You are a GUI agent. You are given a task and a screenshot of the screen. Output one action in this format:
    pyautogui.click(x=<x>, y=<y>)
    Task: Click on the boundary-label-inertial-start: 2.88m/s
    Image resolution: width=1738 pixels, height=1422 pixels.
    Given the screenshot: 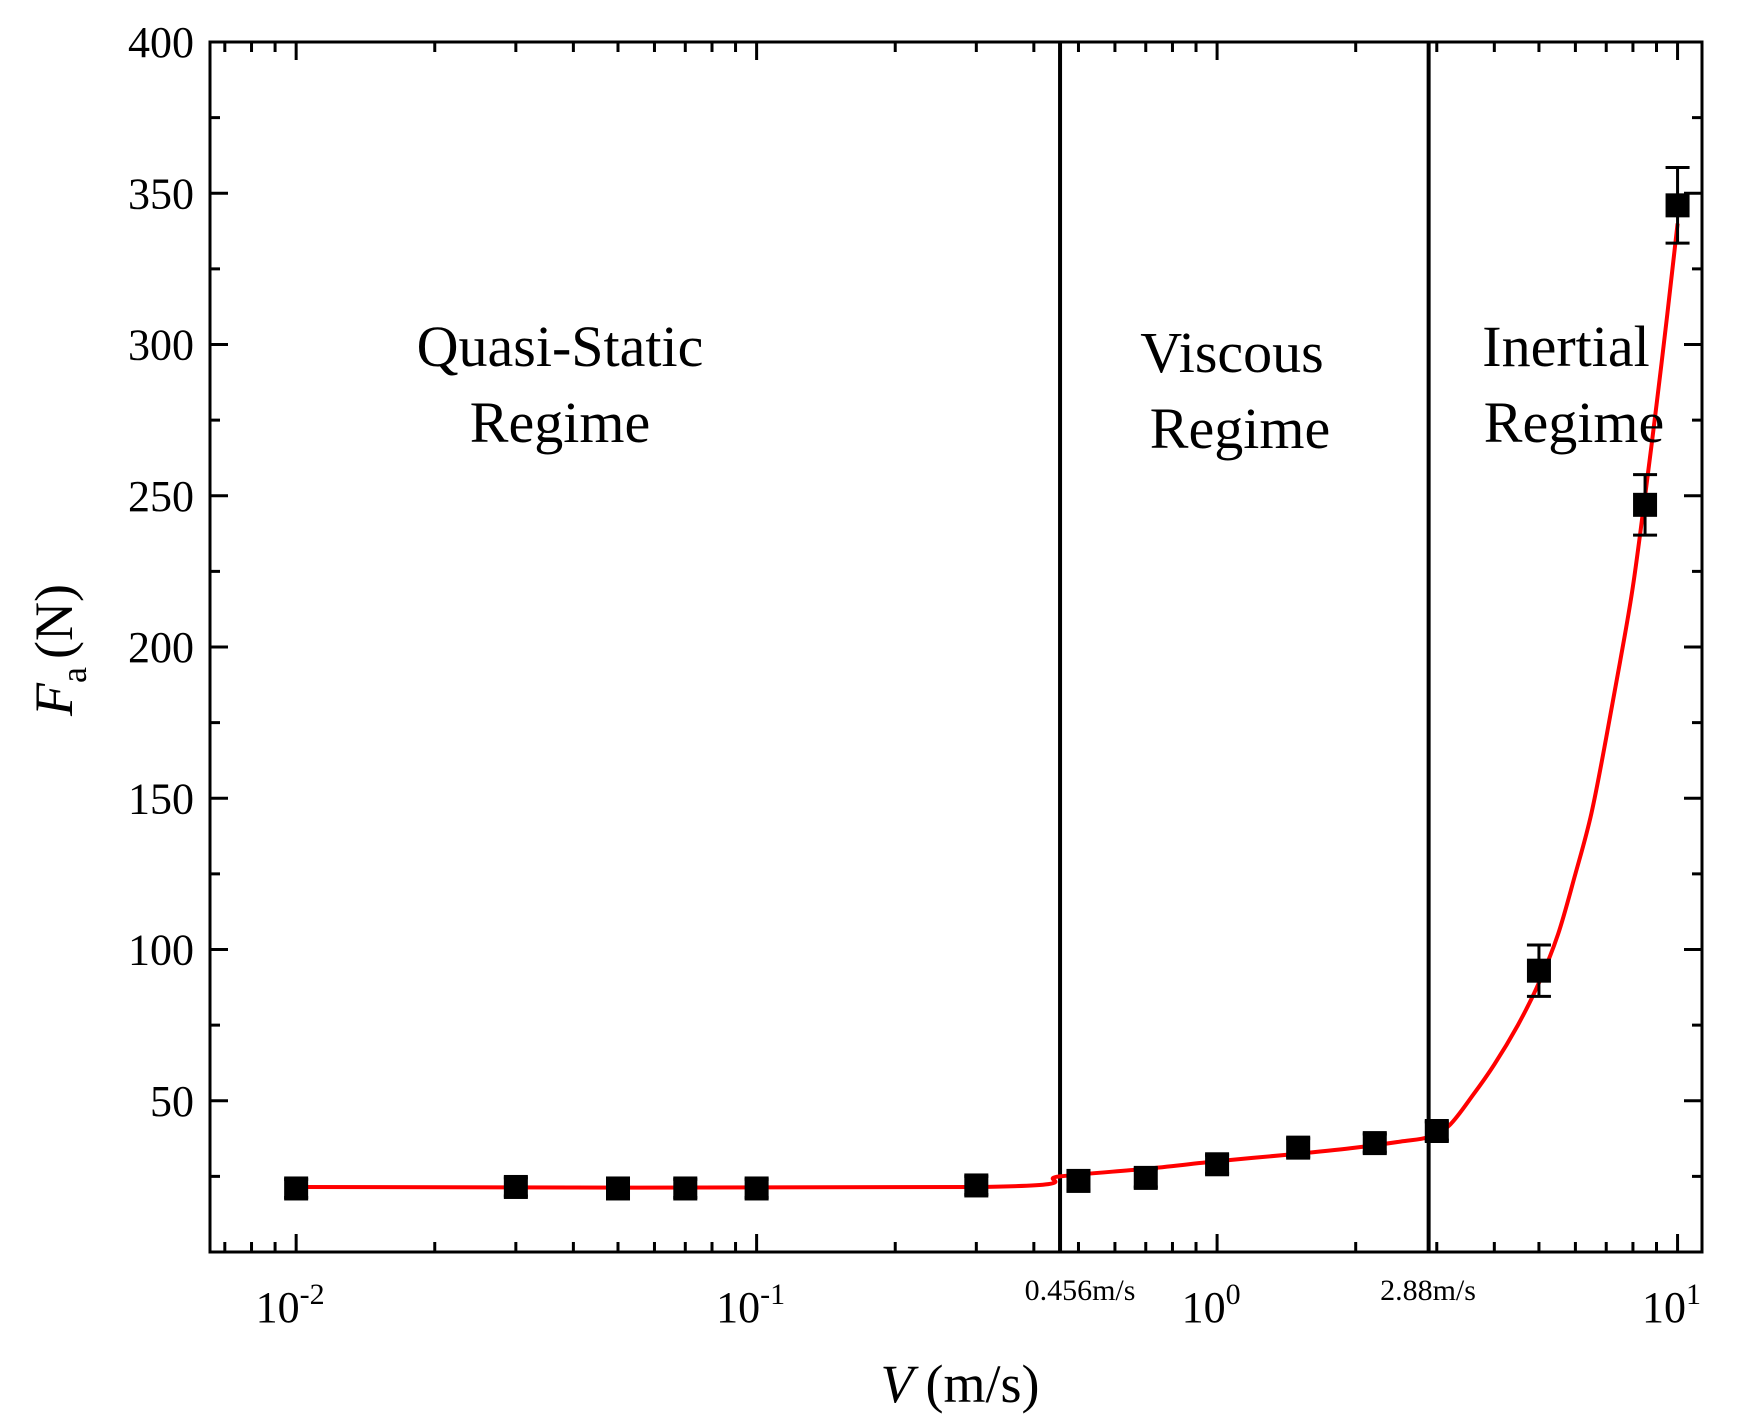 What is the action you would take?
    pyautogui.click(x=1428, y=1290)
    